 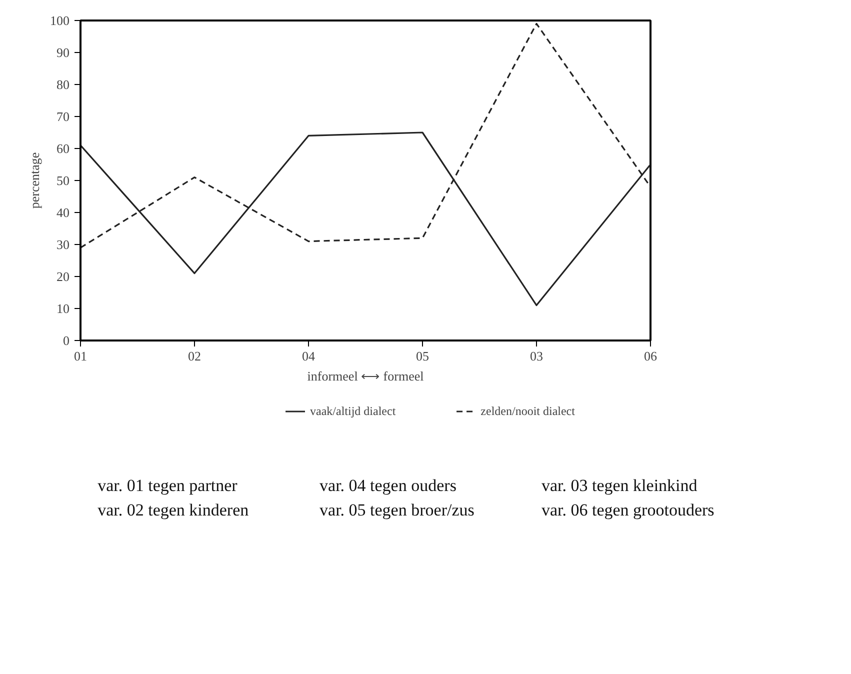 What do you see at coordinates (536, 356) in the screenshot?
I see `x-tick-label: 03` at bounding box center [536, 356].